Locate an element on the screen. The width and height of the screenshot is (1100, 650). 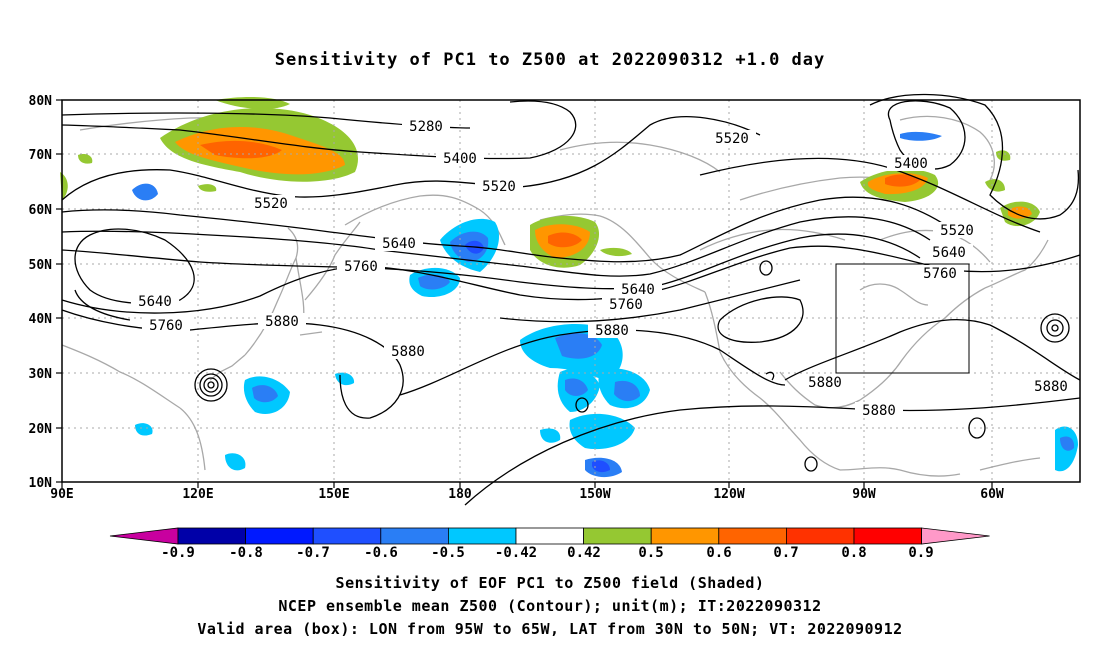
colorbar-swatches is located at coordinates (549, 536).